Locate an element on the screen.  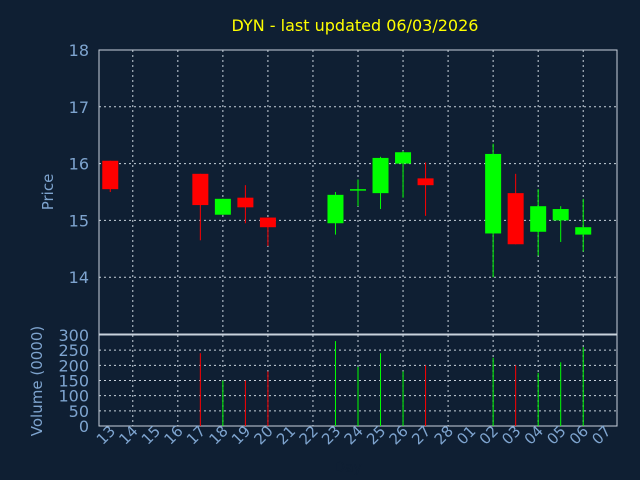
volume-tick-label: 0 is located at coordinates (84, 426).